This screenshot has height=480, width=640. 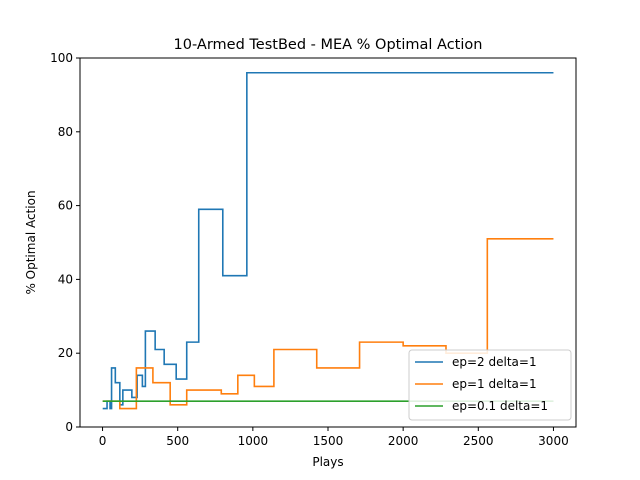 What do you see at coordinates (65, 242) in the screenshot?
I see `y-axis: 0 20 40 60 80 100` at bounding box center [65, 242].